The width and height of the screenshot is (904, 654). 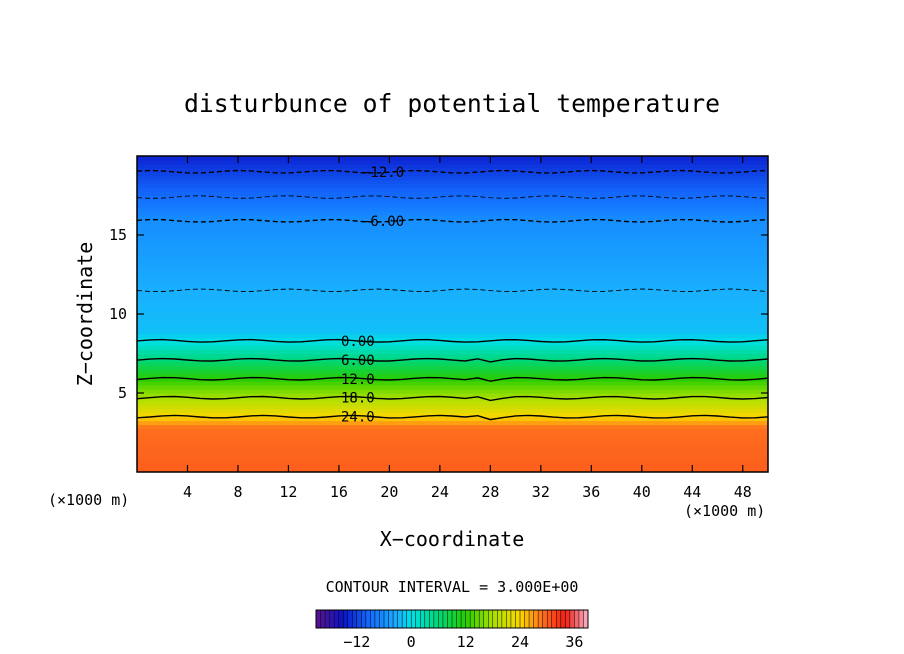 What do you see at coordinates (358, 380) in the screenshot?
I see `contour-label: 12.0` at bounding box center [358, 380].